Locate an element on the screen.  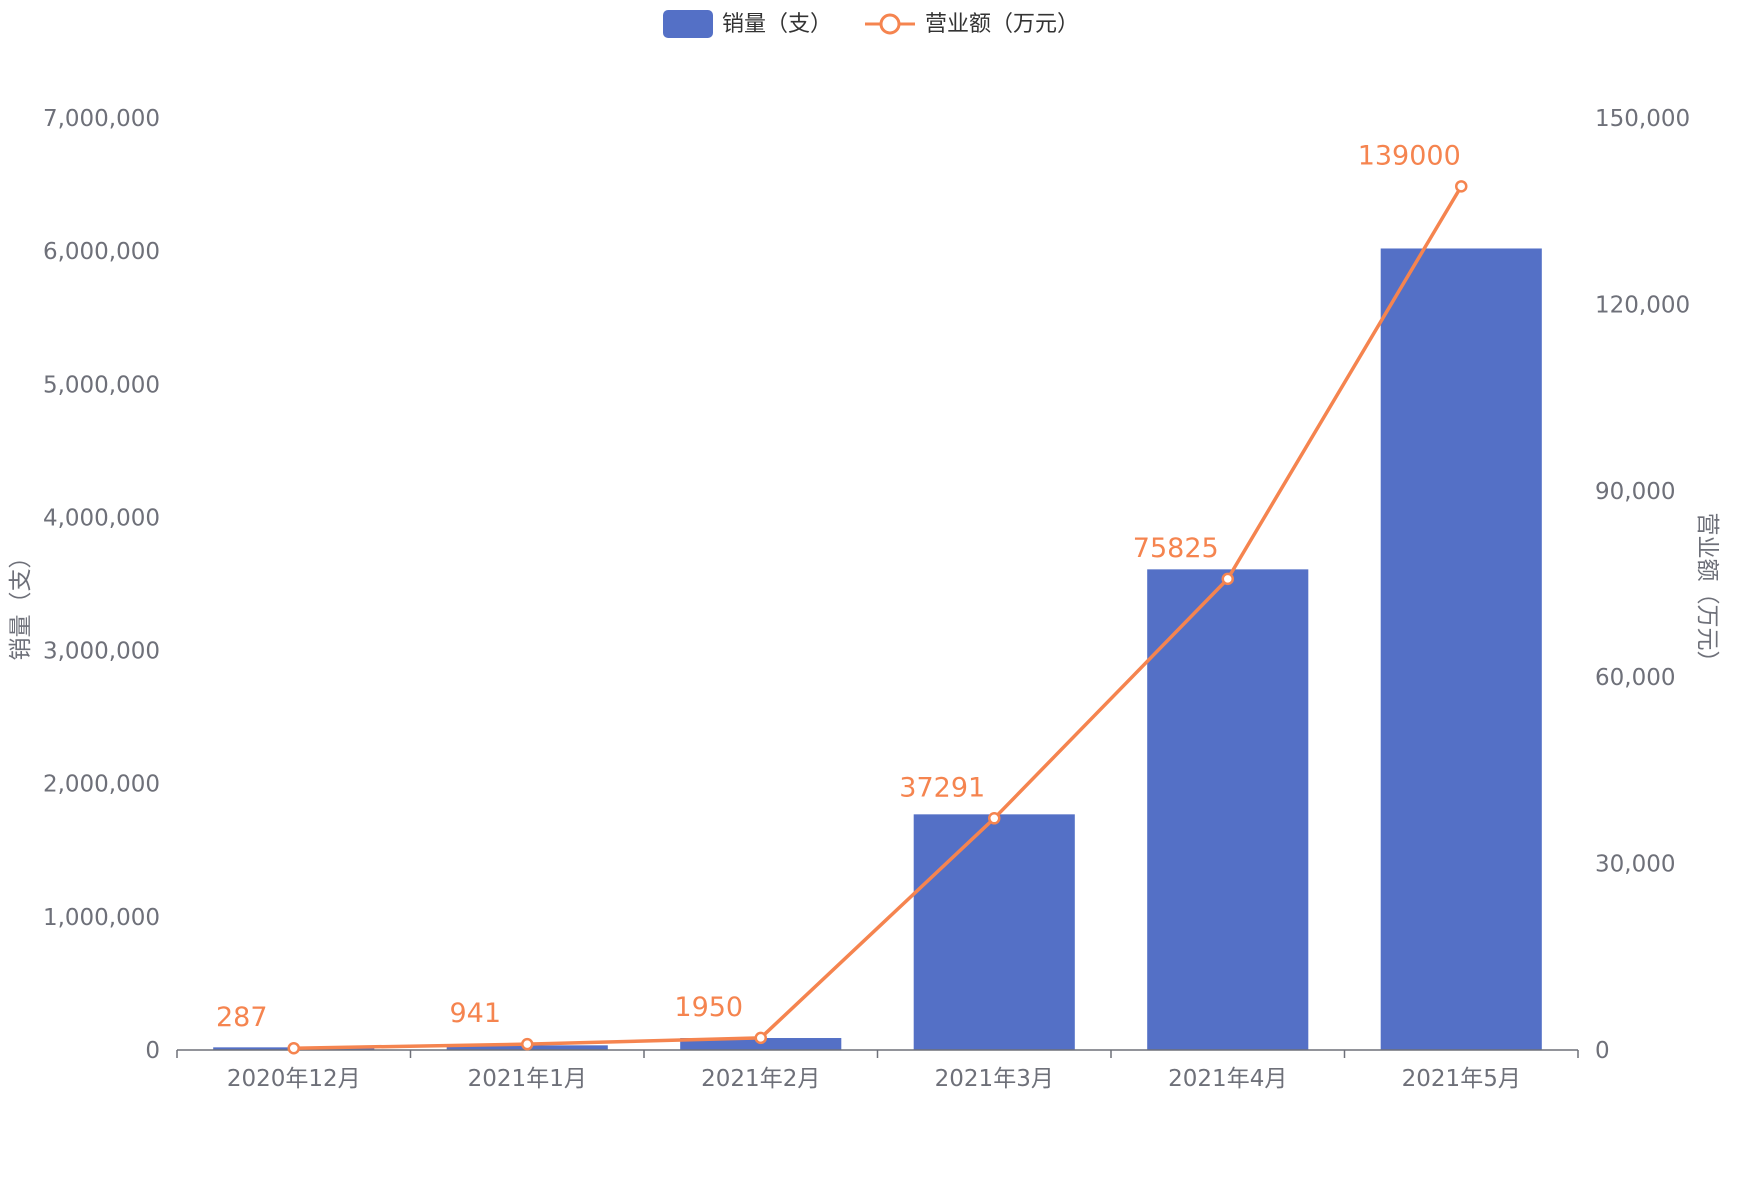
bar-2021年4月 is located at coordinates (1228, 809).